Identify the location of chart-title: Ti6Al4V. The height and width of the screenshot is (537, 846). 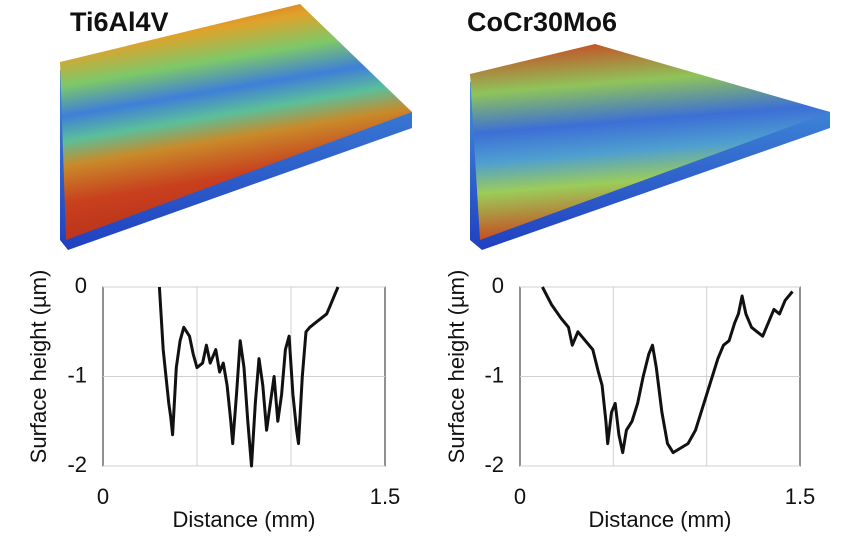
(119, 22).